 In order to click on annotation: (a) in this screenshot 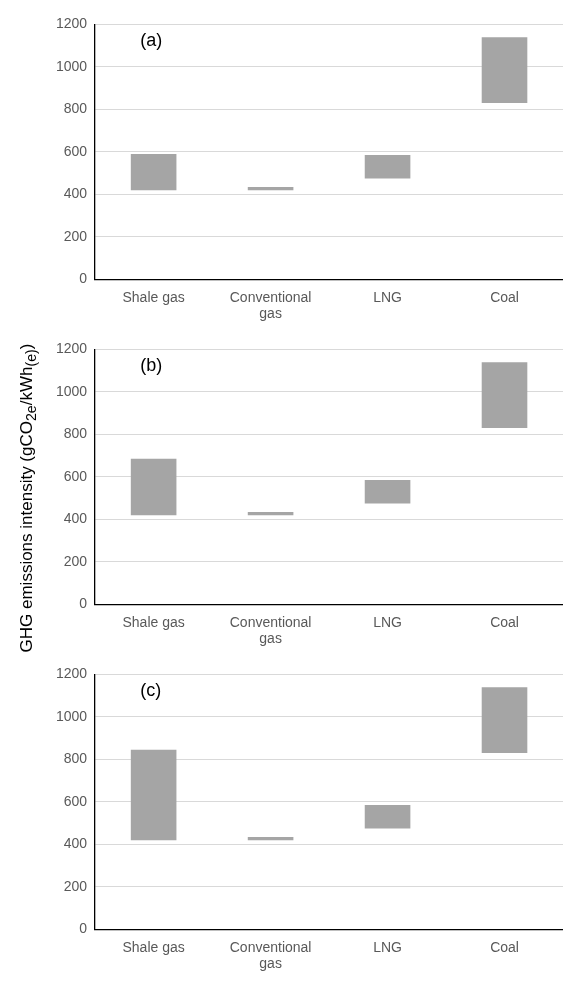, I will do `click(151, 40)`.